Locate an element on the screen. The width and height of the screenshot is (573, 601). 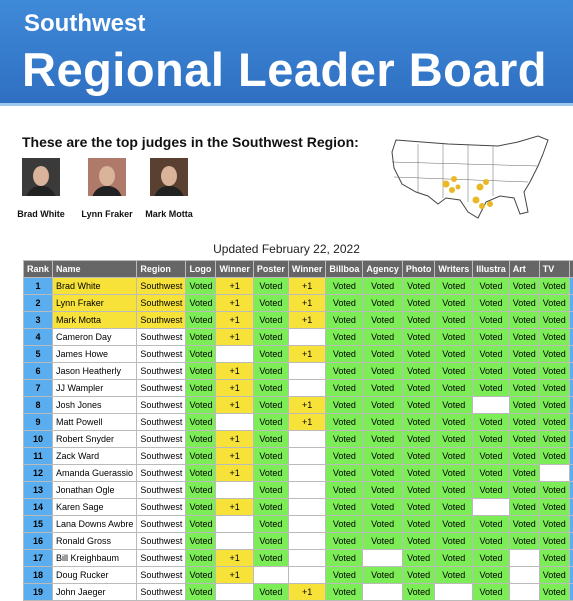
table-cell: 8 is located at coordinates (571, 558).